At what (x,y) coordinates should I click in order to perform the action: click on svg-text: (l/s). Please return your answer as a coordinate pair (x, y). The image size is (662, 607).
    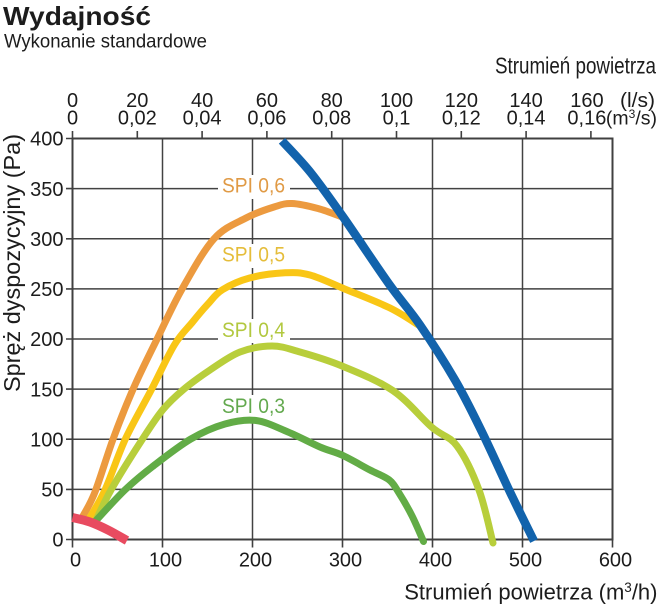
    Looking at the image, I should click on (637, 100).